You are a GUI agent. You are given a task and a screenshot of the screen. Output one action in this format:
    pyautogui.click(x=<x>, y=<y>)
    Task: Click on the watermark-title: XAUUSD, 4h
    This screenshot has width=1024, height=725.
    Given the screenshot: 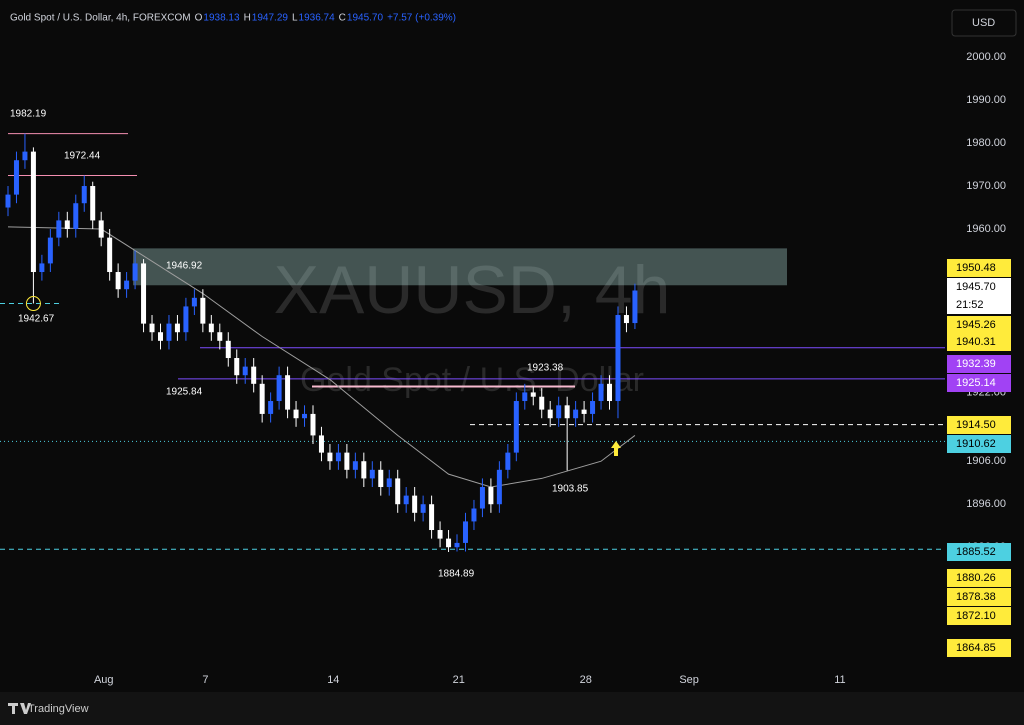 What is the action you would take?
    pyautogui.click(x=472, y=290)
    